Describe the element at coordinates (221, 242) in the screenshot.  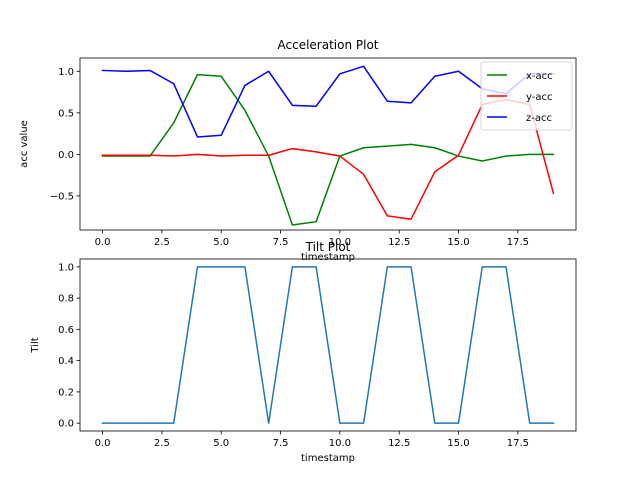
I see `acc-x-tick-label: 5.0` at that location.